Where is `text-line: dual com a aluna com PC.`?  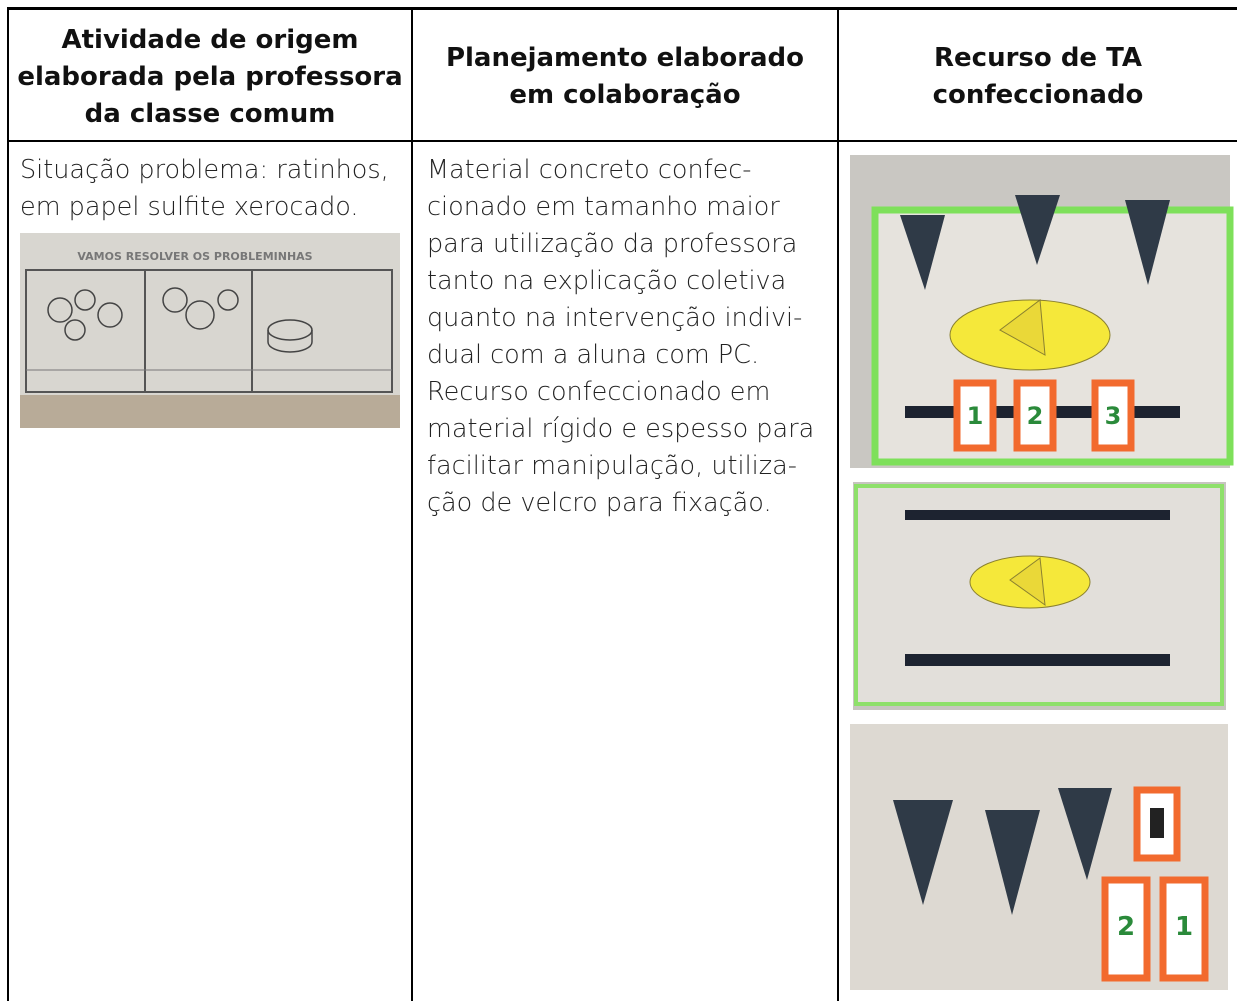 text-line: dual com a aluna com PC. is located at coordinates (593, 355).